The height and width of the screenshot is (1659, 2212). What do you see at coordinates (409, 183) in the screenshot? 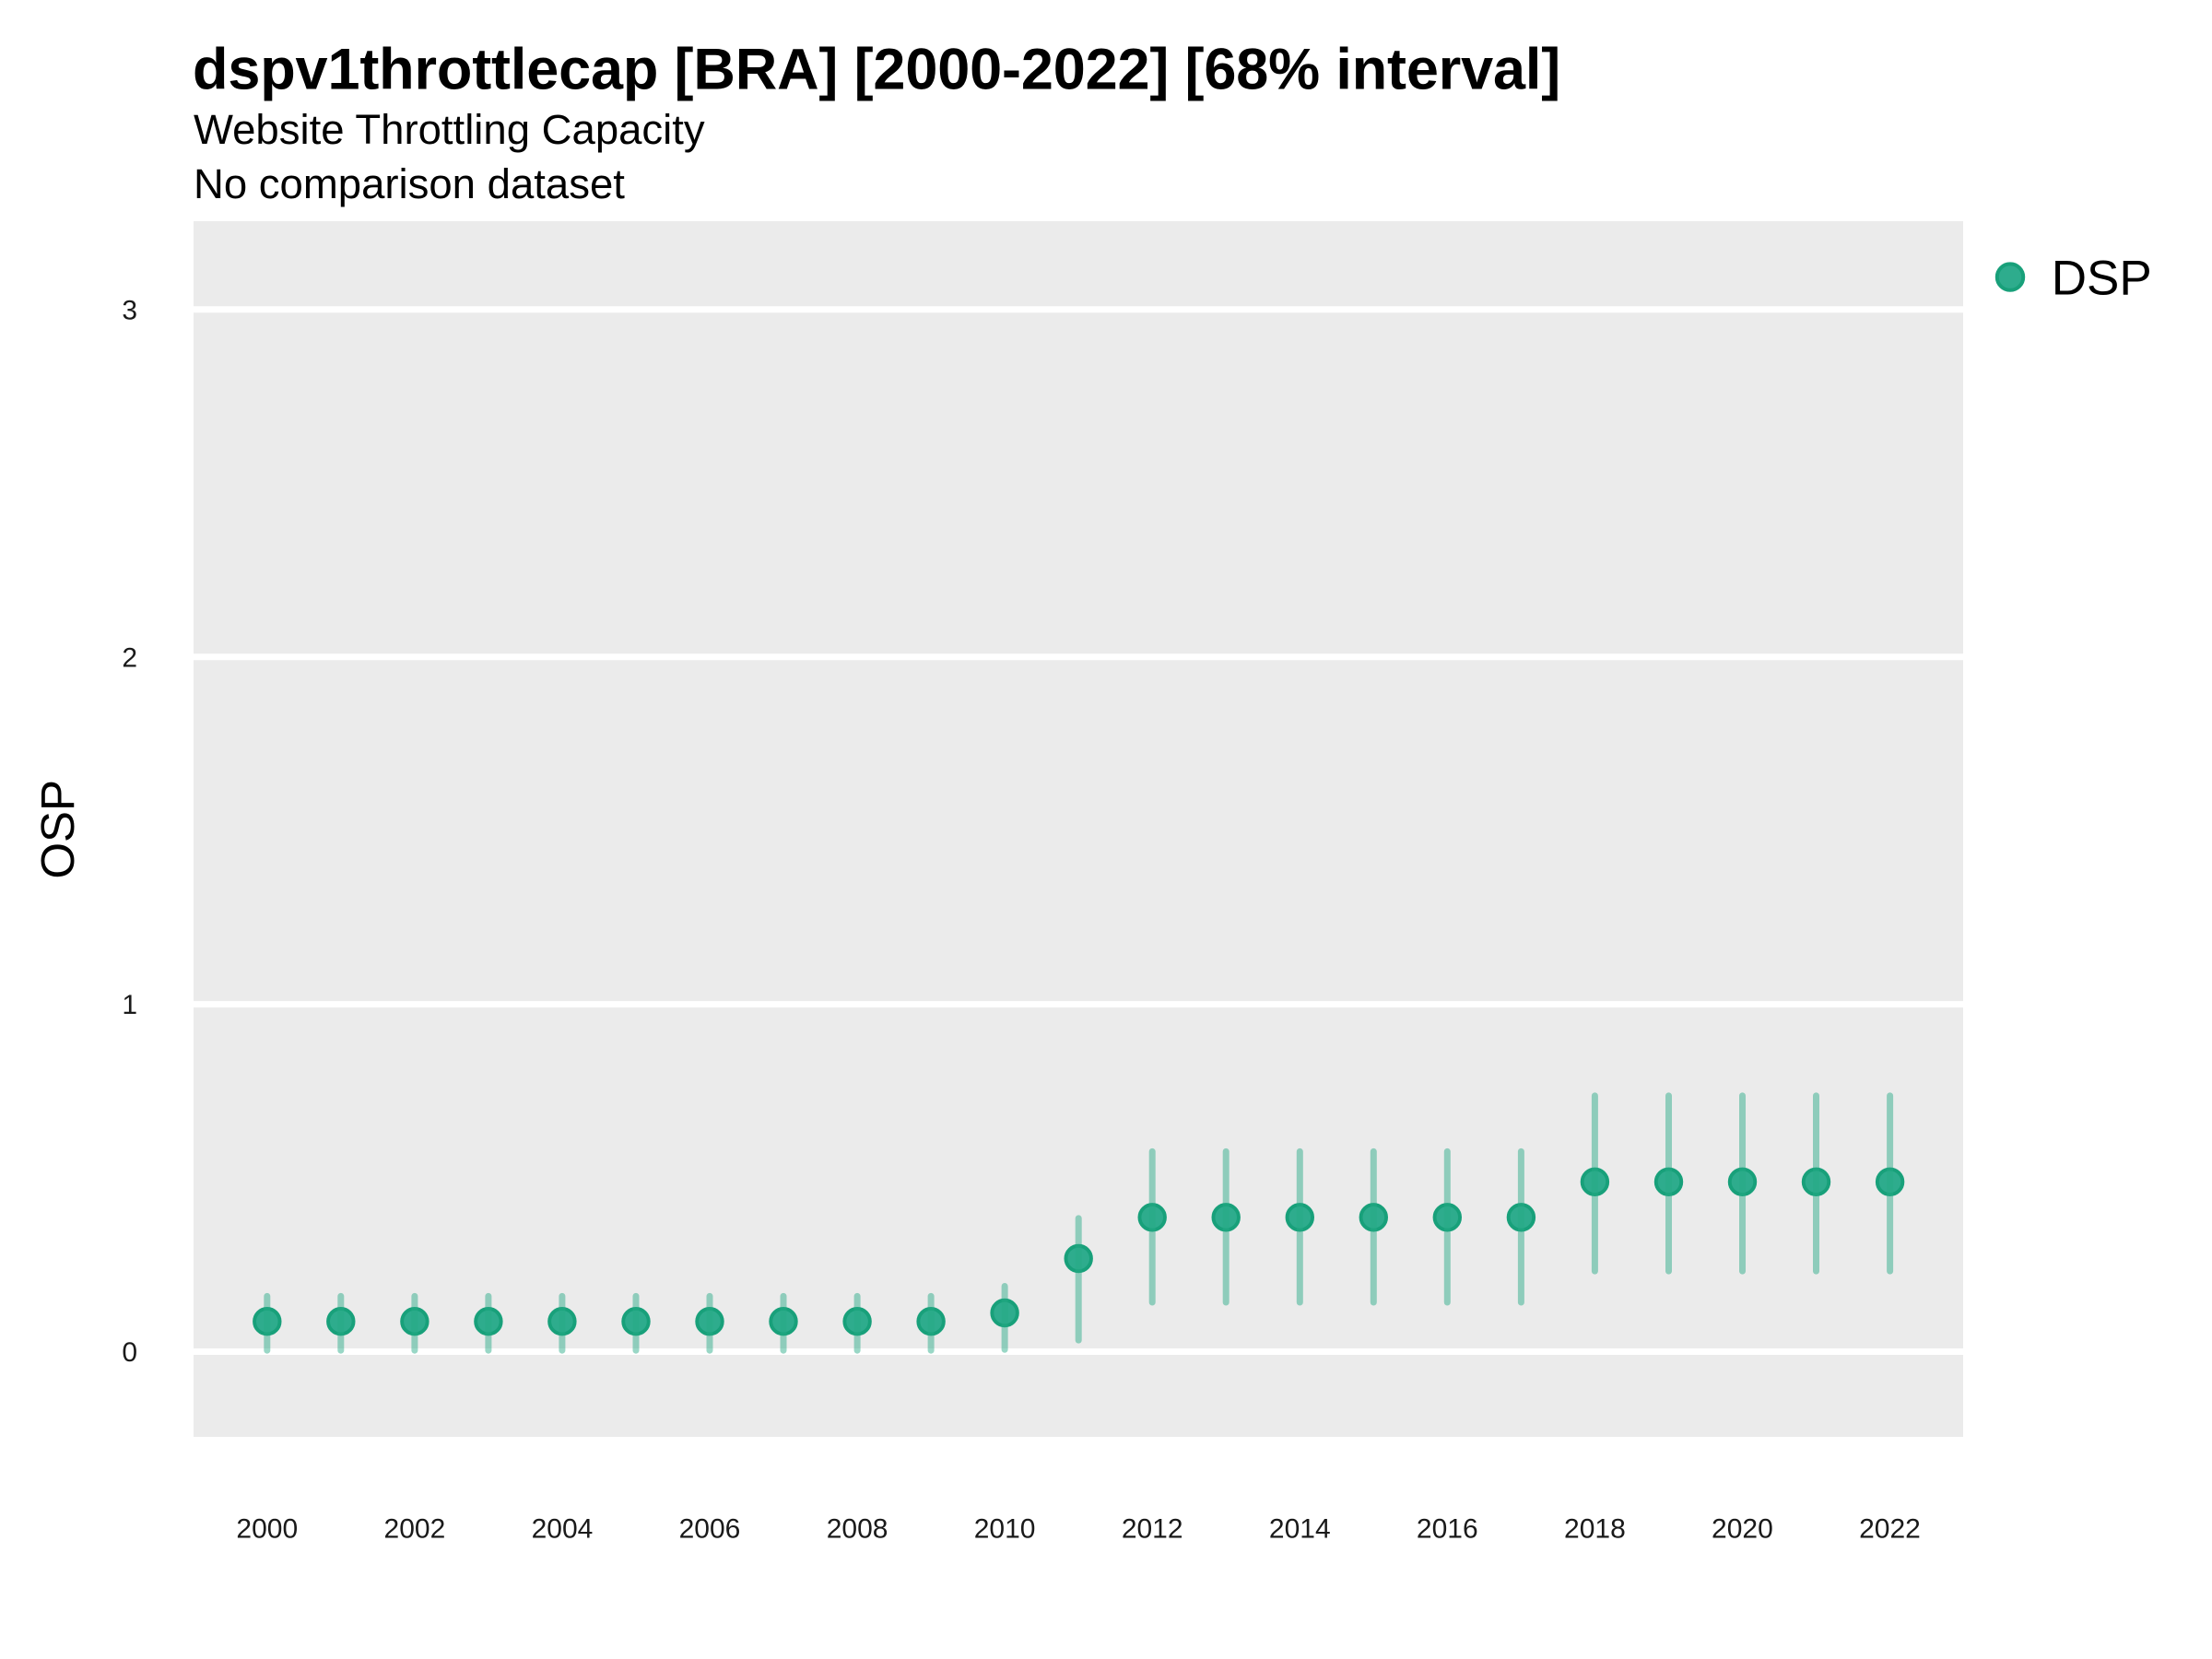
I see `svg-text: No comparison dataset` at bounding box center [409, 183].